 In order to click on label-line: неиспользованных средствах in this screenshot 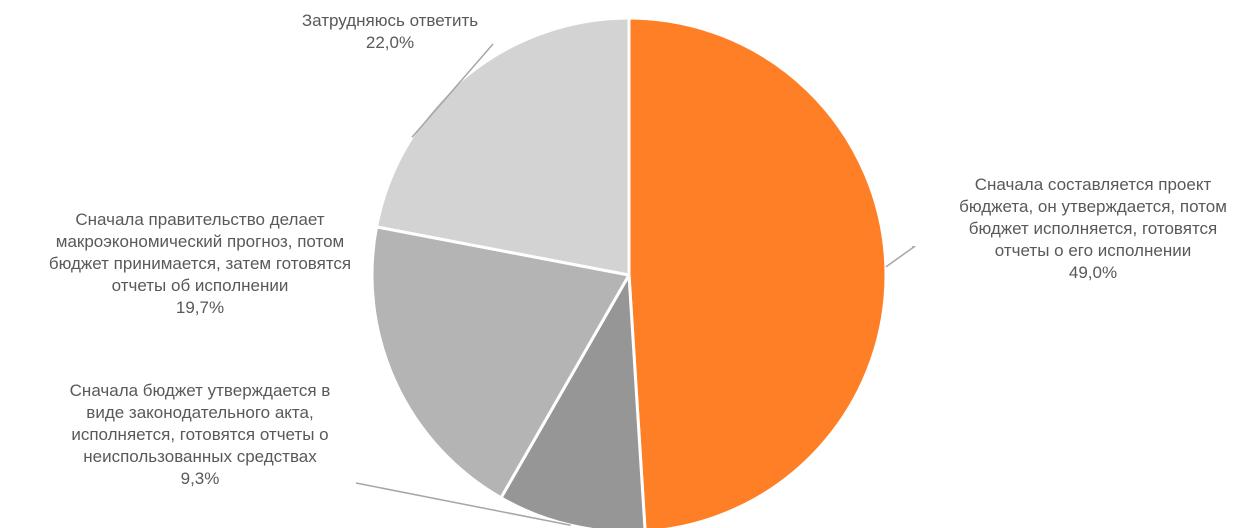, I will do `click(200, 456)`.